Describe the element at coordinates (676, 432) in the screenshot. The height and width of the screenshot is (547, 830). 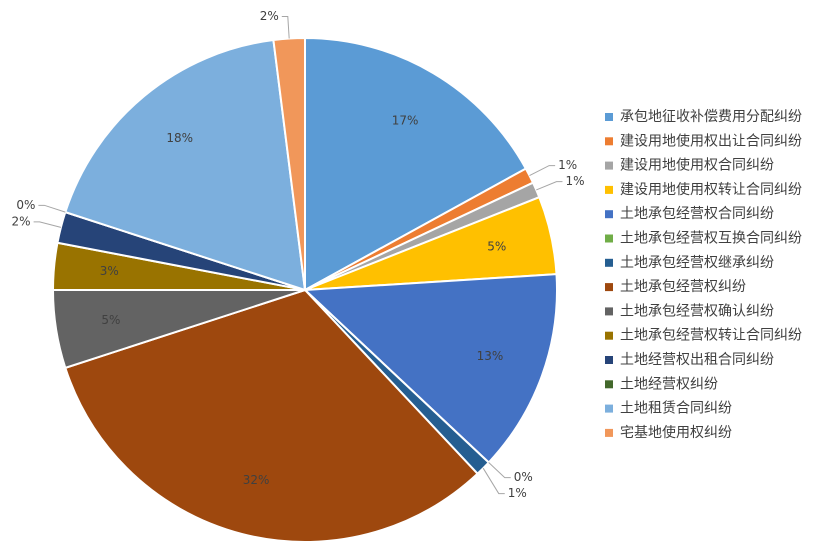
I see `legend-label: 宅基地使用权纠纷` at that location.